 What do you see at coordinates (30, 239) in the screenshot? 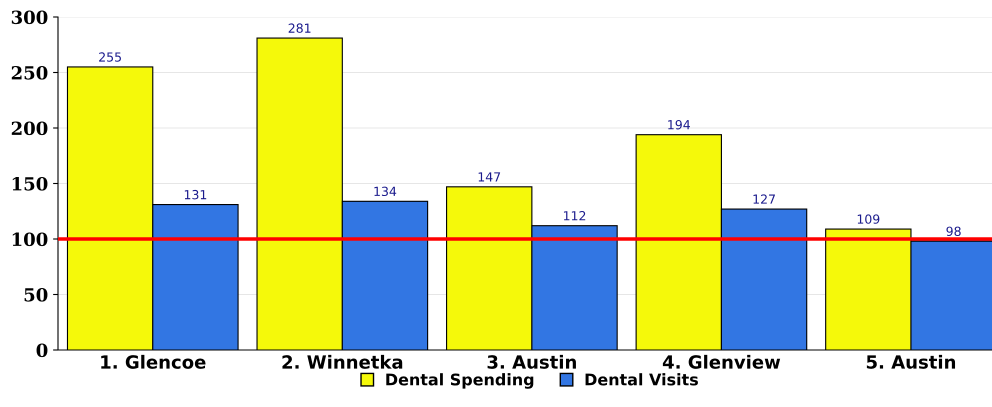
I see `y-tick-label: 100` at bounding box center [30, 239].